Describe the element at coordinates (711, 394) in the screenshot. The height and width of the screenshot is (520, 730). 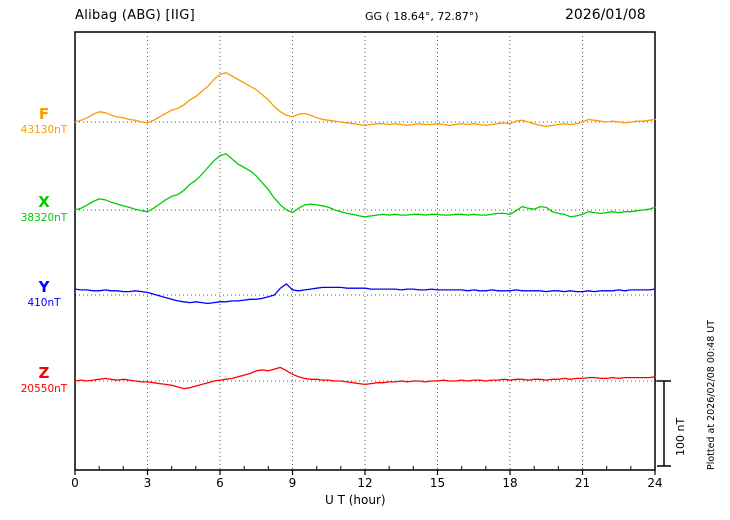
I see `plotted-at-note: Plotted at 2026/02/08 00:48 UT` at that location.